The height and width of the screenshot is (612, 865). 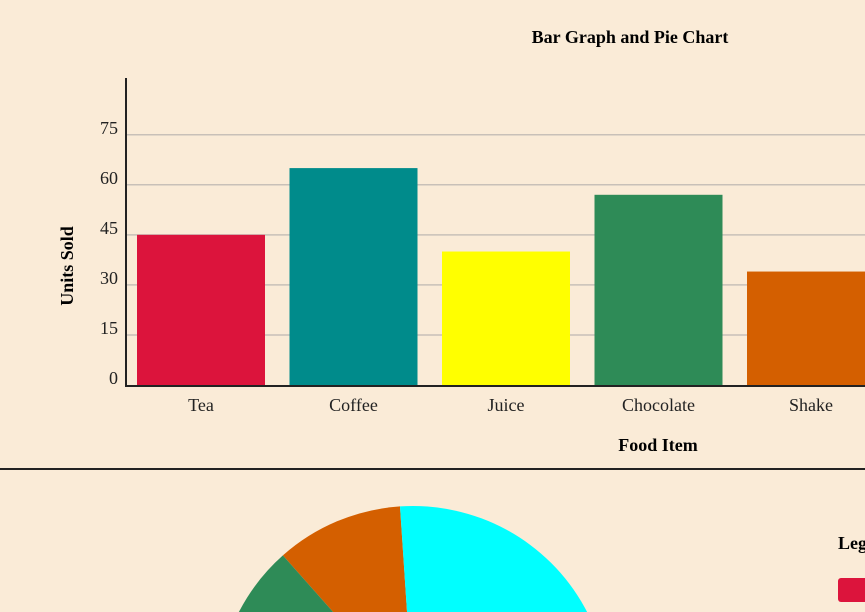 What do you see at coordinates (201, 405) in the screenshot?
I see `x-tick-label: Tea` at bounding box center [201, 405].